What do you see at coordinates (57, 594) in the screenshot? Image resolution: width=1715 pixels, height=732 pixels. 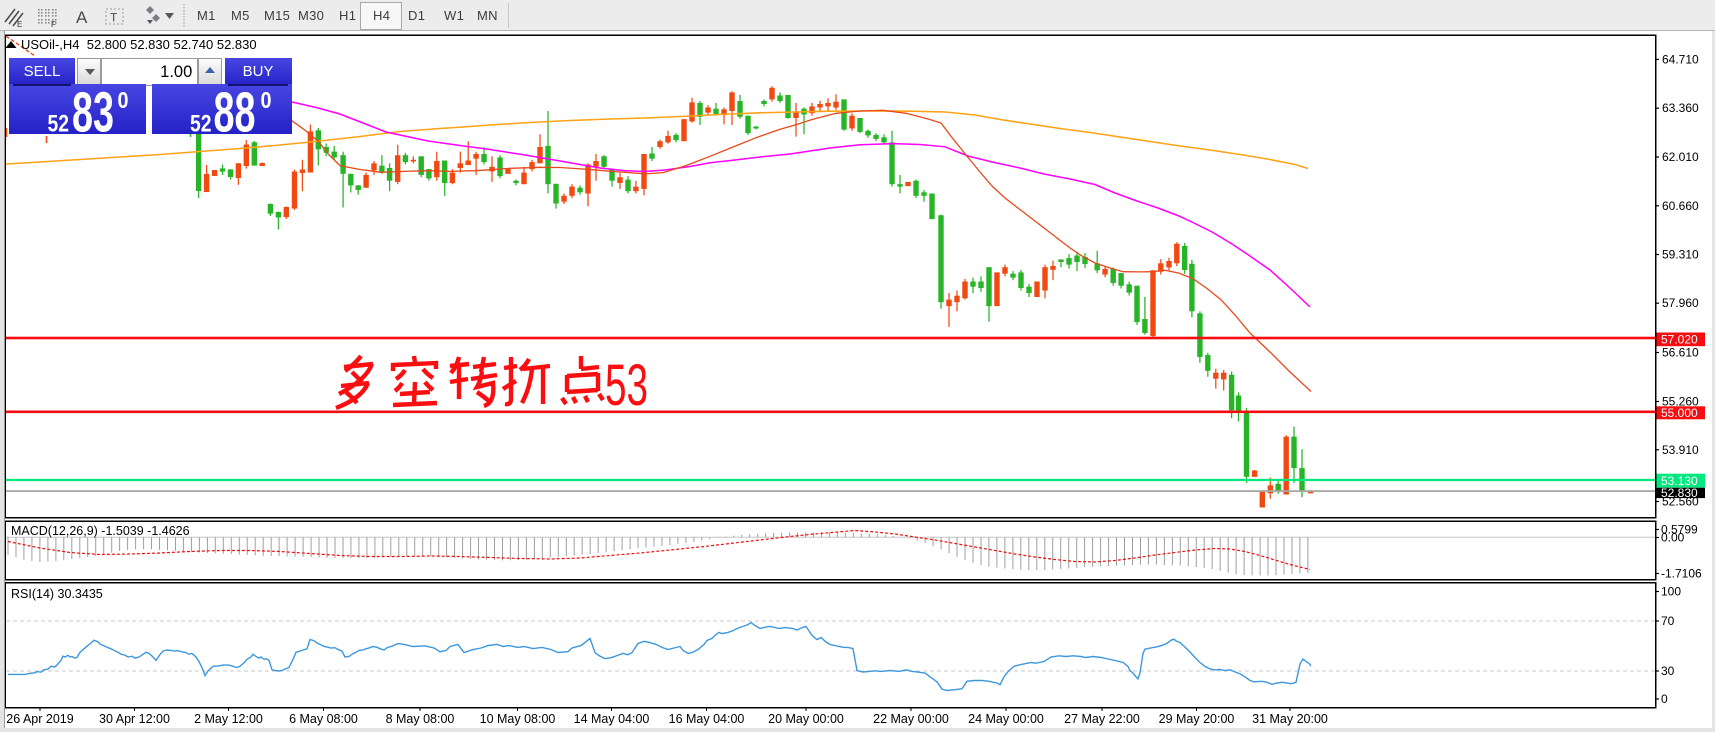 I see `svg-text: RSI(14) 30.3435` at bounding box center [57, 594].